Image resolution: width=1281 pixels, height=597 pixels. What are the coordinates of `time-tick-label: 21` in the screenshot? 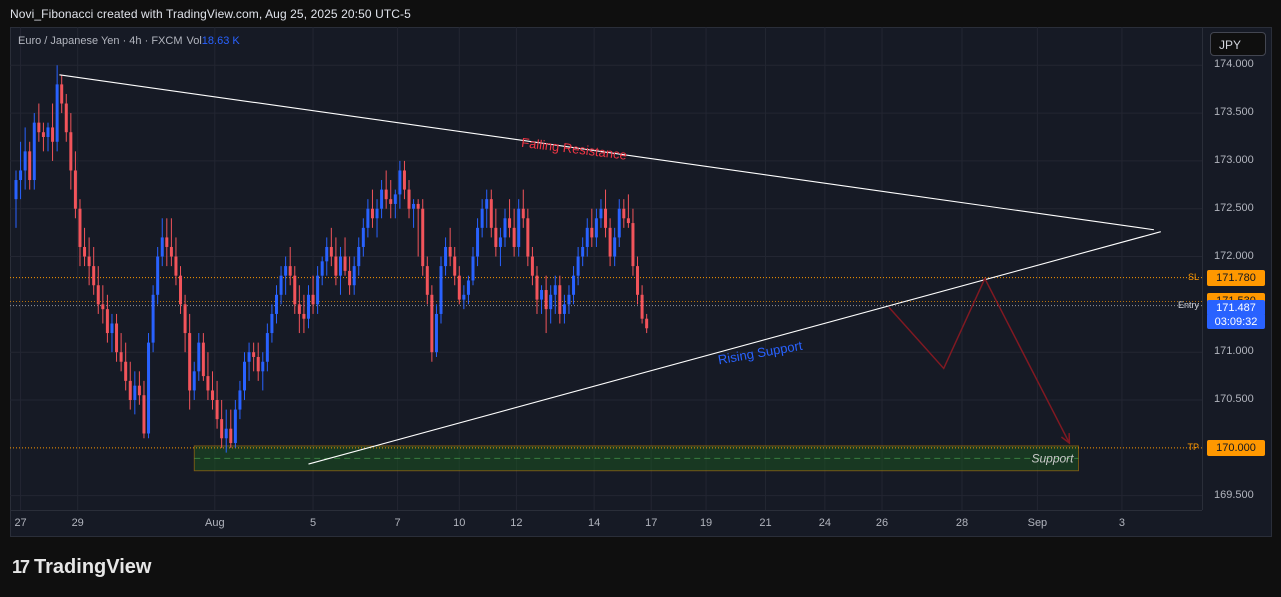 It's located at (765, 523).